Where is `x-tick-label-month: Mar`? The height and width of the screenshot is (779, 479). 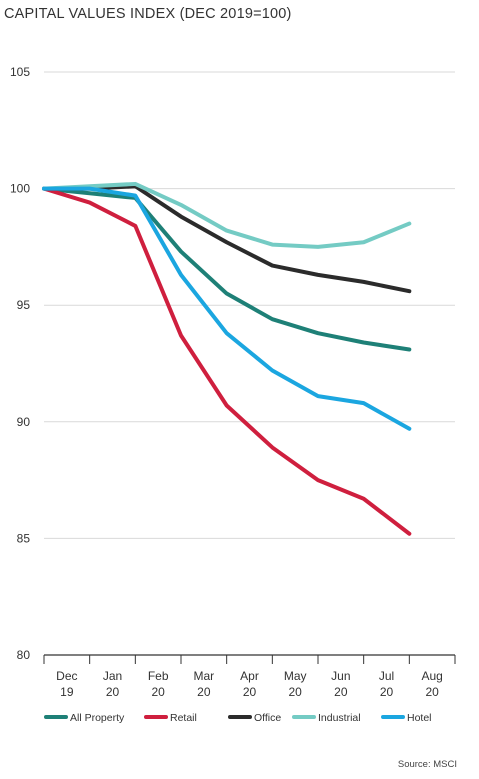 x-tick-label-month: Mar is located at coordinates (203, 676).